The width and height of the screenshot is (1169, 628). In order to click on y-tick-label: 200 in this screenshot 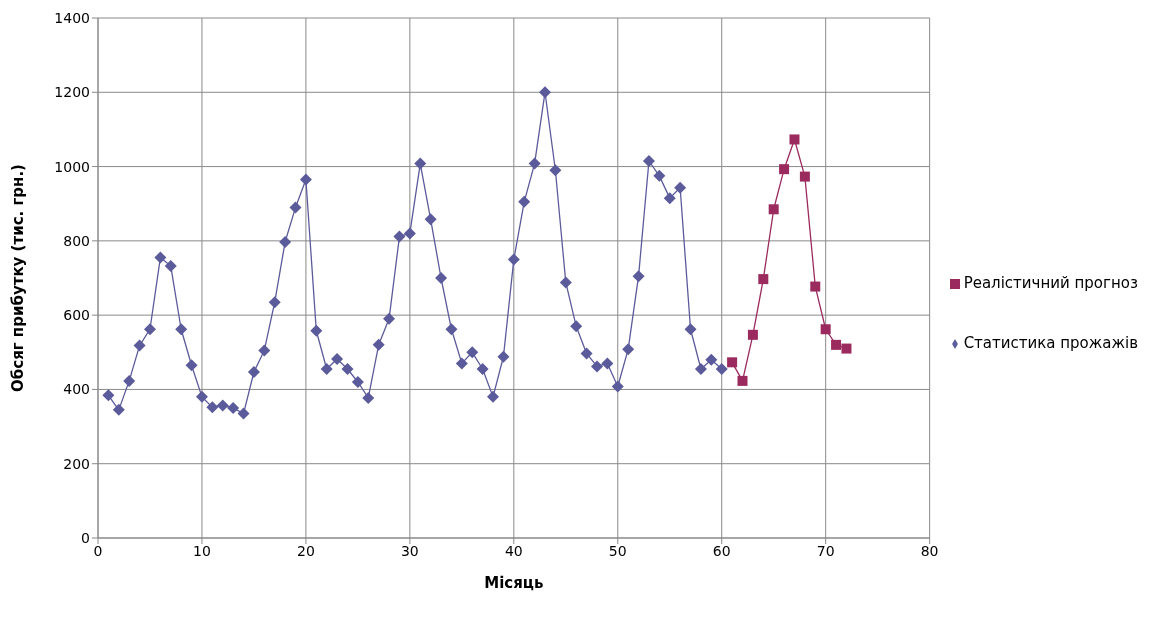, I will do `click(76, 463)`.